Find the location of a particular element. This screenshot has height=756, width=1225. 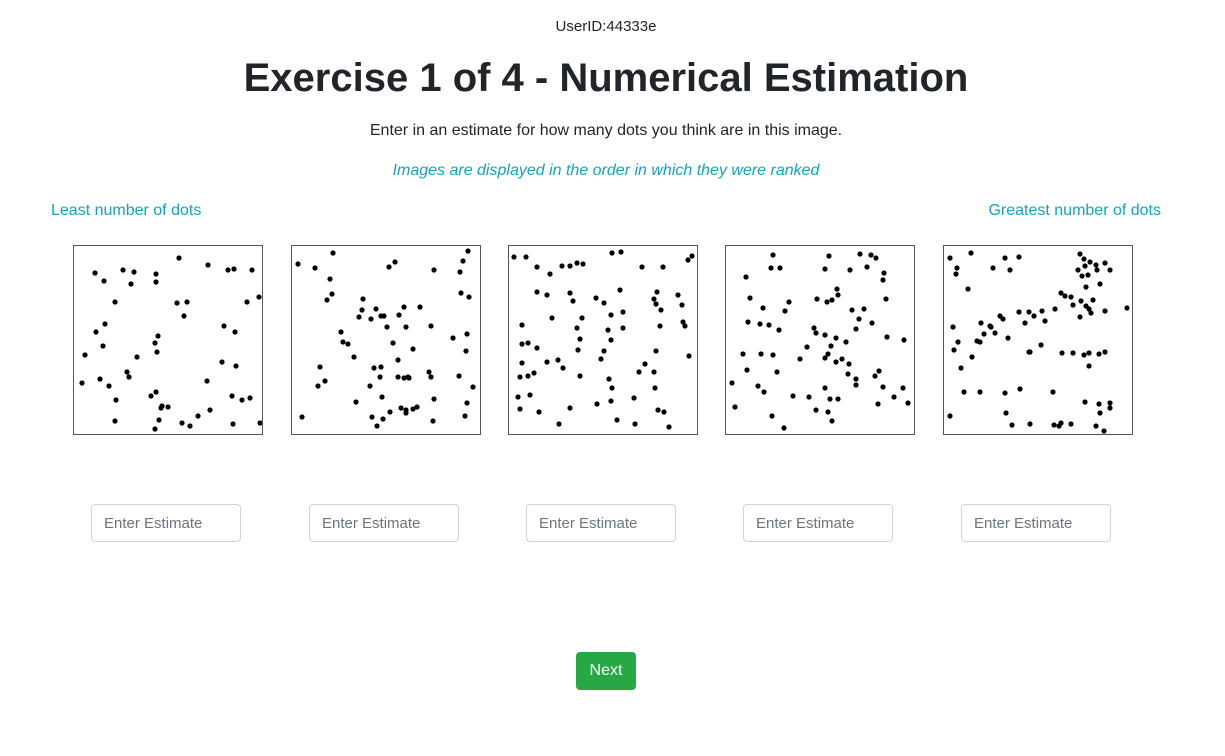

next-button: Next is located at coordinates (606, 671).